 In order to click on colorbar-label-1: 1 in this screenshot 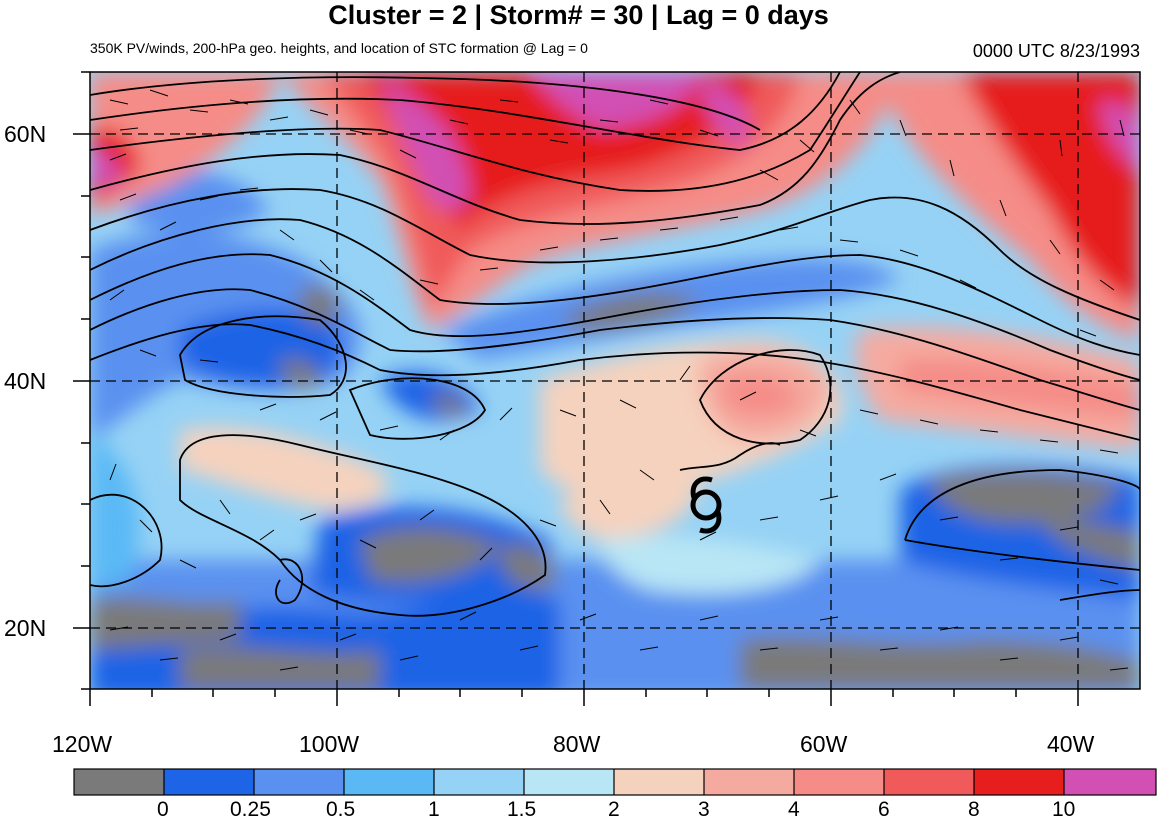, I will do `click(434, 809)`.